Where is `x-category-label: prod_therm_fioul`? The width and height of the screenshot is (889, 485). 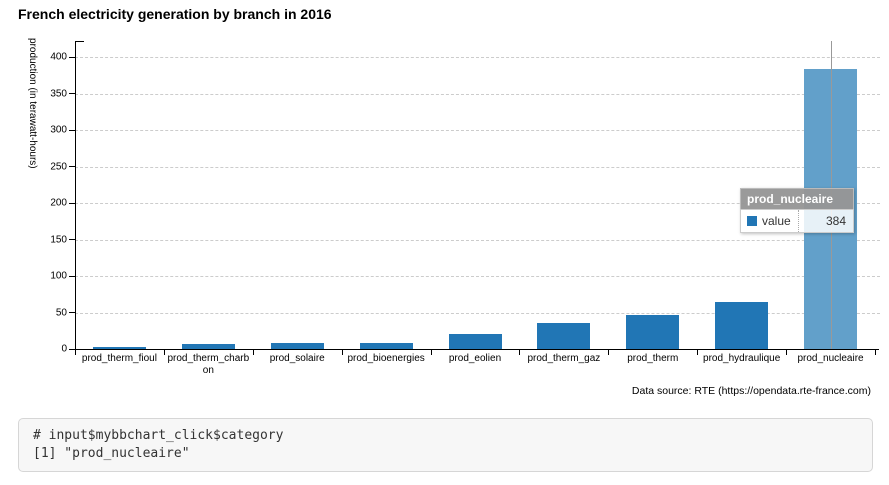
x-category-label: prod_therm_fioul is located at coordinates (119, 358).